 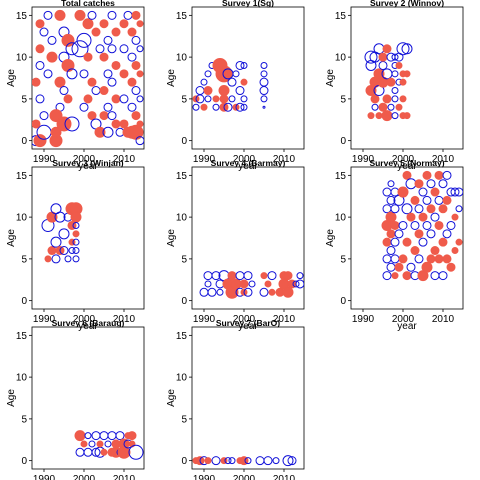 I want to click on panel-title: Survey 7 (BarO), so click(x=248, y=323).